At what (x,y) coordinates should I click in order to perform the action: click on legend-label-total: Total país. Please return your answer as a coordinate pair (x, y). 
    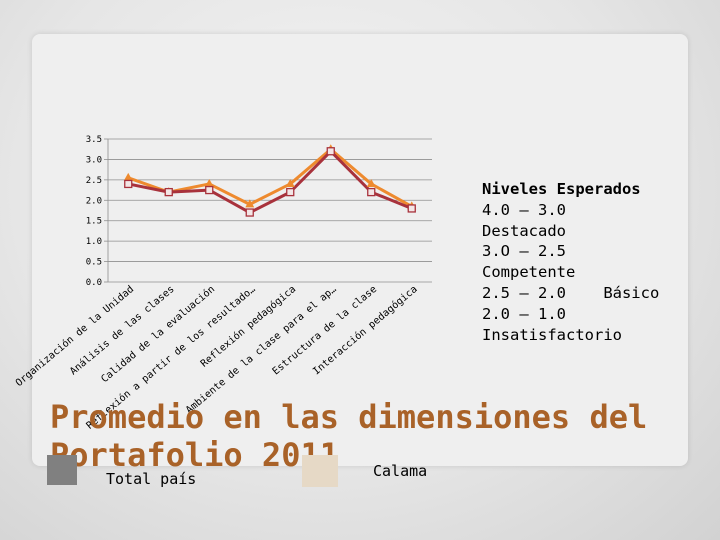
    Looking at the image, I should click on (151, 479).